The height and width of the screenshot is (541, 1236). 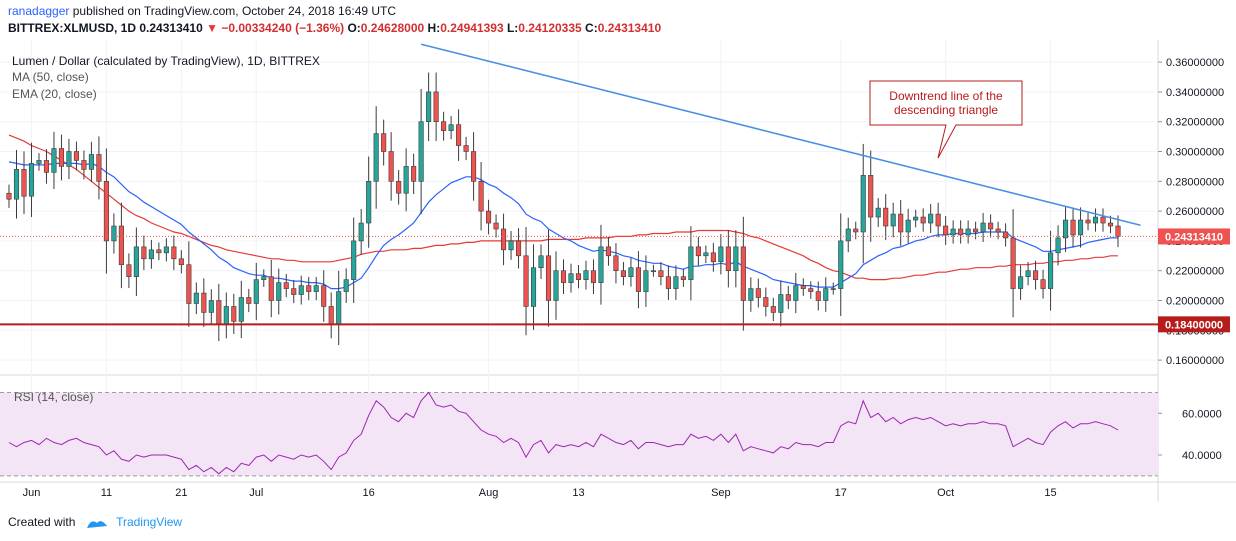 What do you see at coordinates (841, 493) in the screenshot?
I see `time-tick-label: 17` at bounding box center [841, 493].